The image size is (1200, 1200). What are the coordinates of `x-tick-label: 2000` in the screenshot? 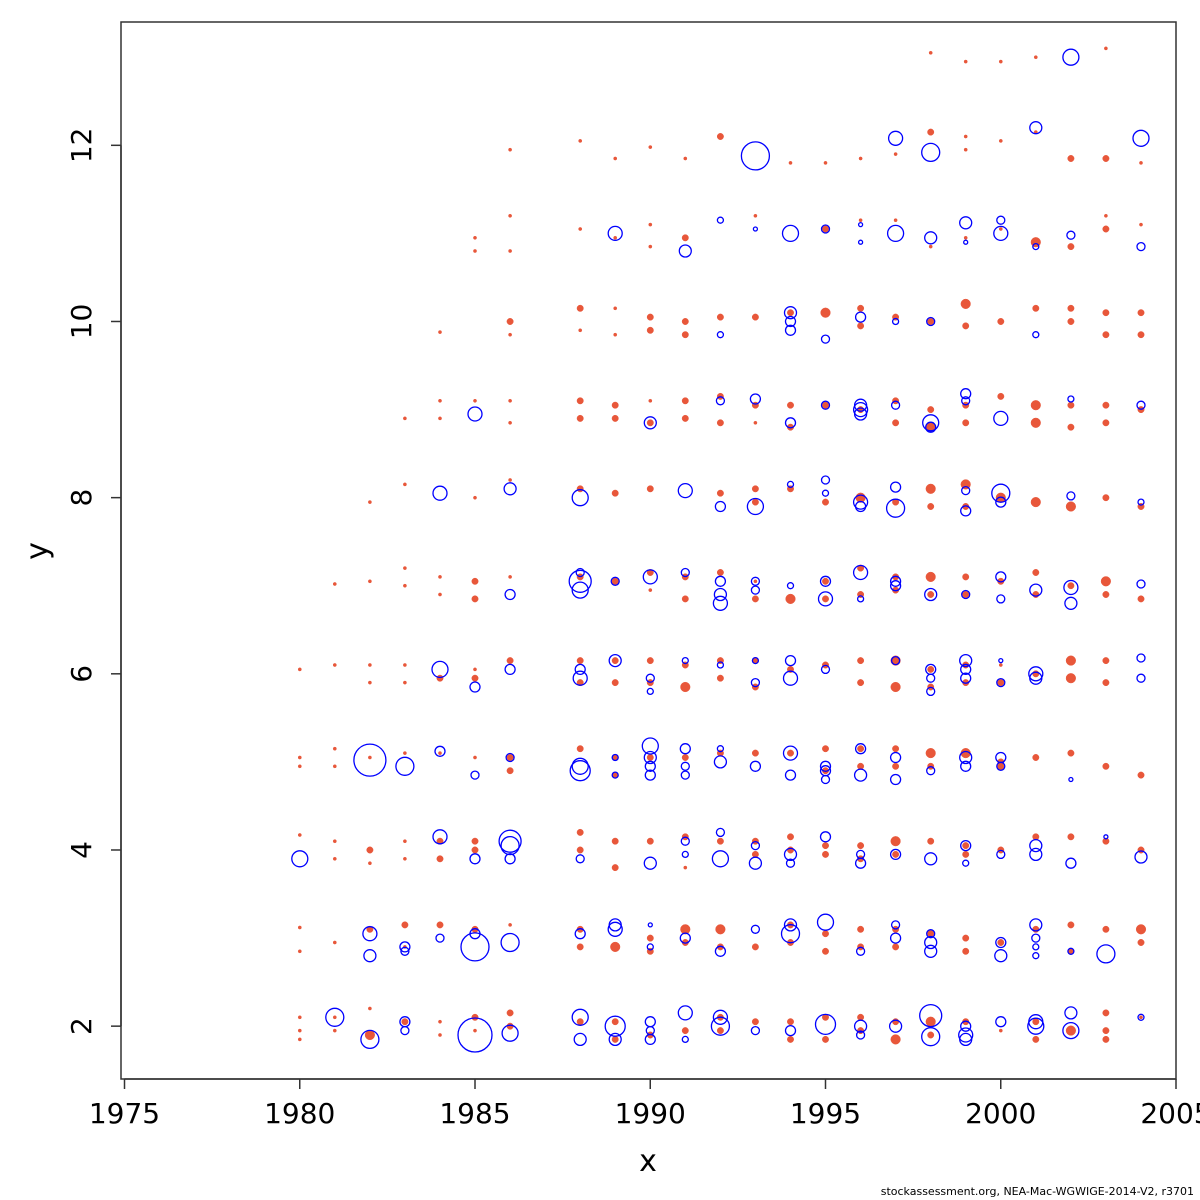 It's located at (1000, 1113).